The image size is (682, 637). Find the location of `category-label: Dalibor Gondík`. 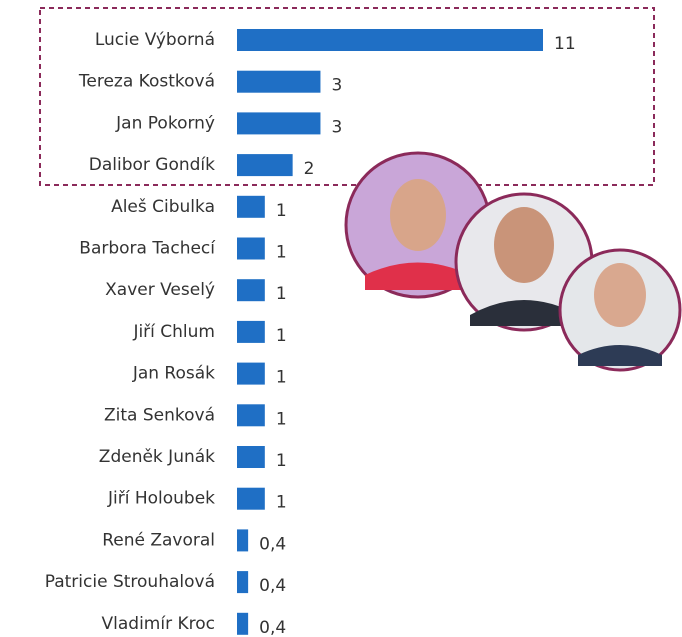

category-label: Dalibor Gondík is located at coordinates (152, 165).